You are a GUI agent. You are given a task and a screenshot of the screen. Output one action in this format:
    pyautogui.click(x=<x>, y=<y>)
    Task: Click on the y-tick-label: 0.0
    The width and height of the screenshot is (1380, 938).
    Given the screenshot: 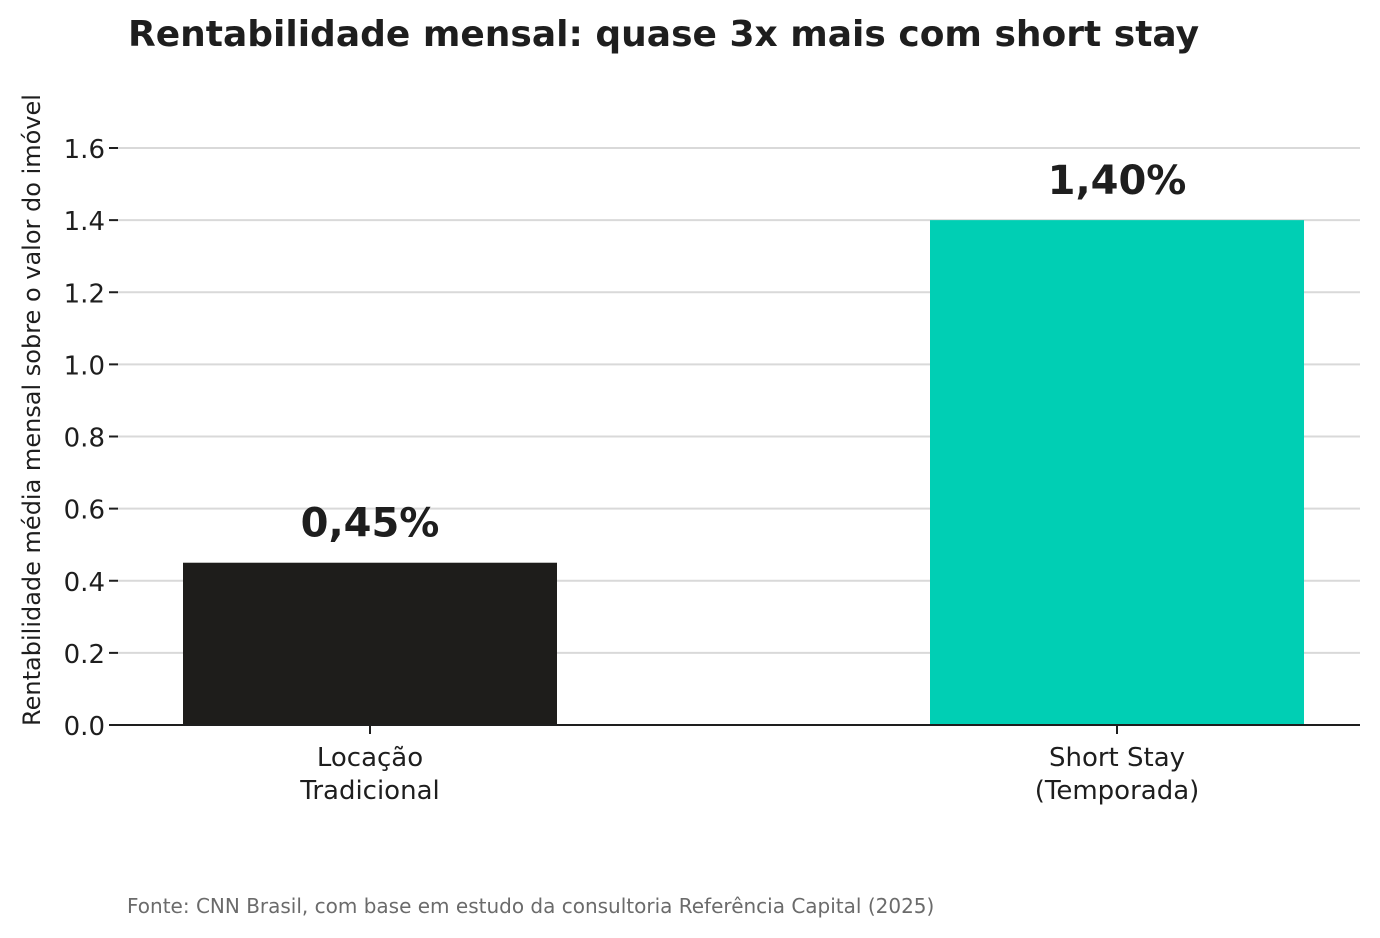 What is the action you would take?
    pyautogui.click(x=84, y=727)
    